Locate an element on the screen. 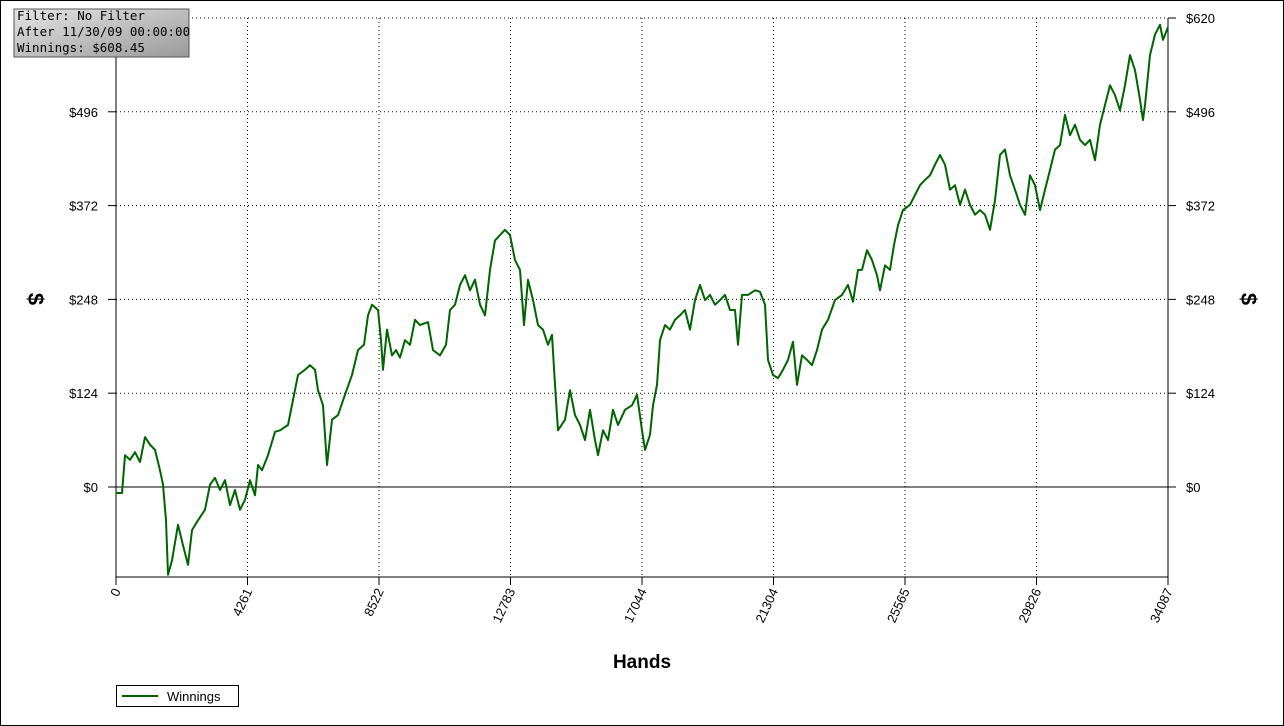 The height and width of the screenshot is (726, 1284). info-line: After 11/30/09 00:00:00 is located at coordinates (103, 31).